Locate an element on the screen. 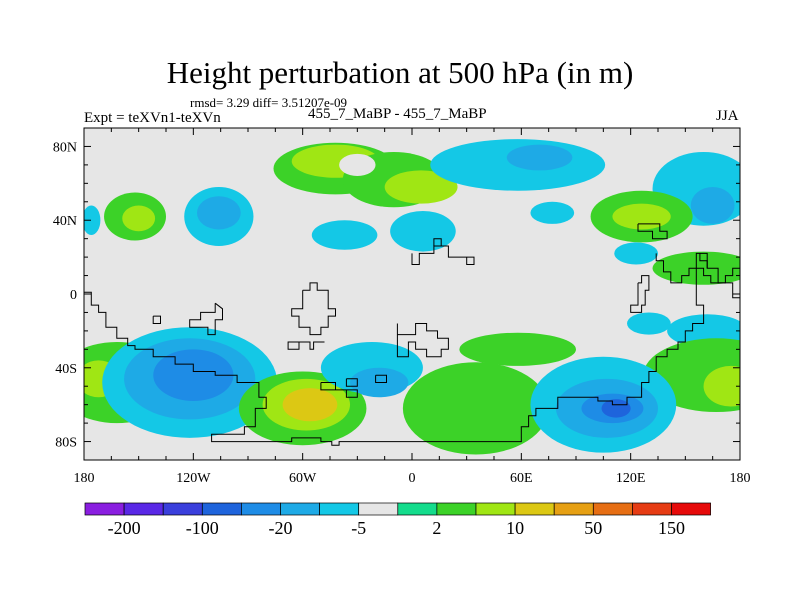 The height and width of the screenshot is (600, 800). experiment-label: Expt = teXVn1-teXVn is located at coordinates (152, 118).